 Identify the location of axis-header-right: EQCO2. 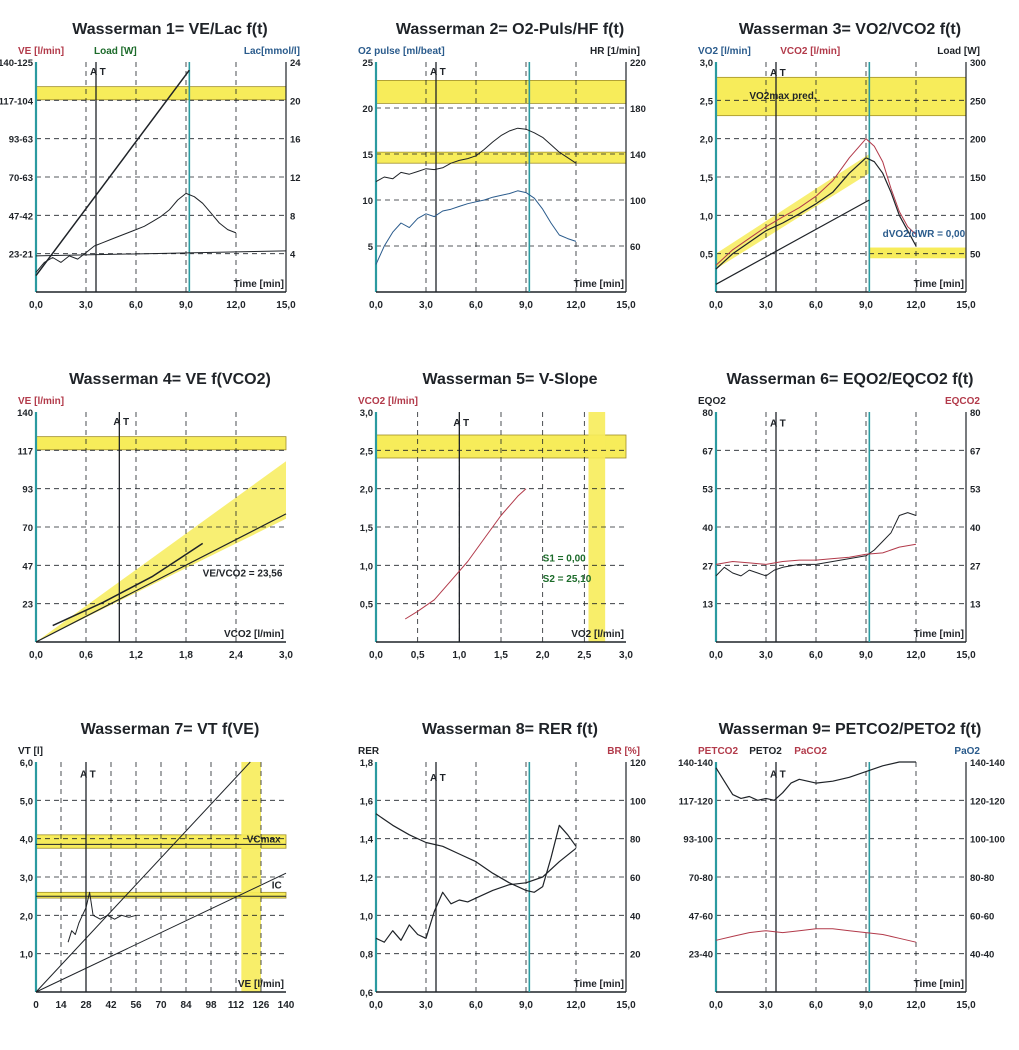
(962, 401).